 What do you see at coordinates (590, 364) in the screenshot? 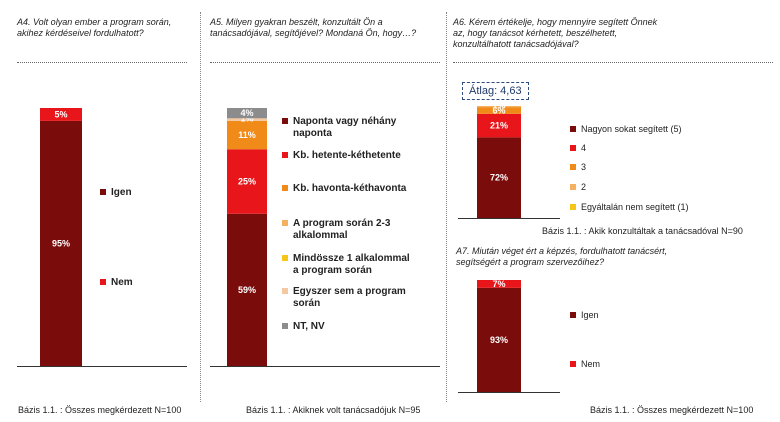
I see `chart-3-legend-label-1: Nem` at bounding box center [590, 364].